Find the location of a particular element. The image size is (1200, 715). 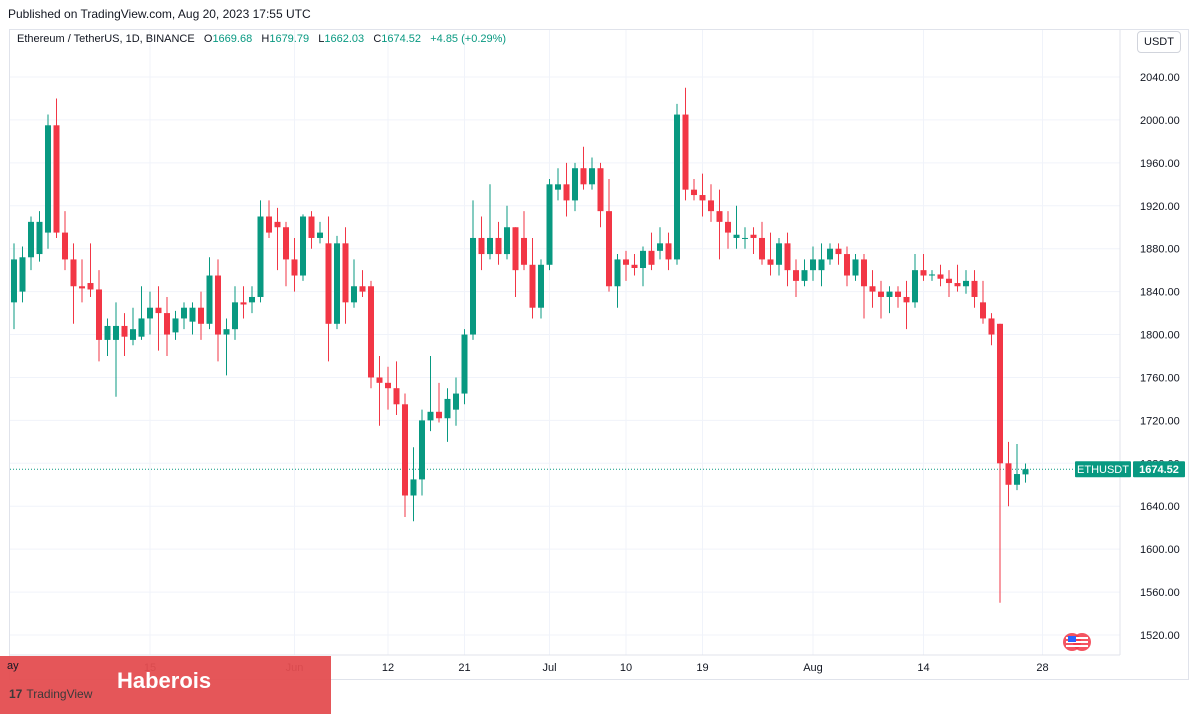

currency-button: USDT is located at coordinates (1159, 42).